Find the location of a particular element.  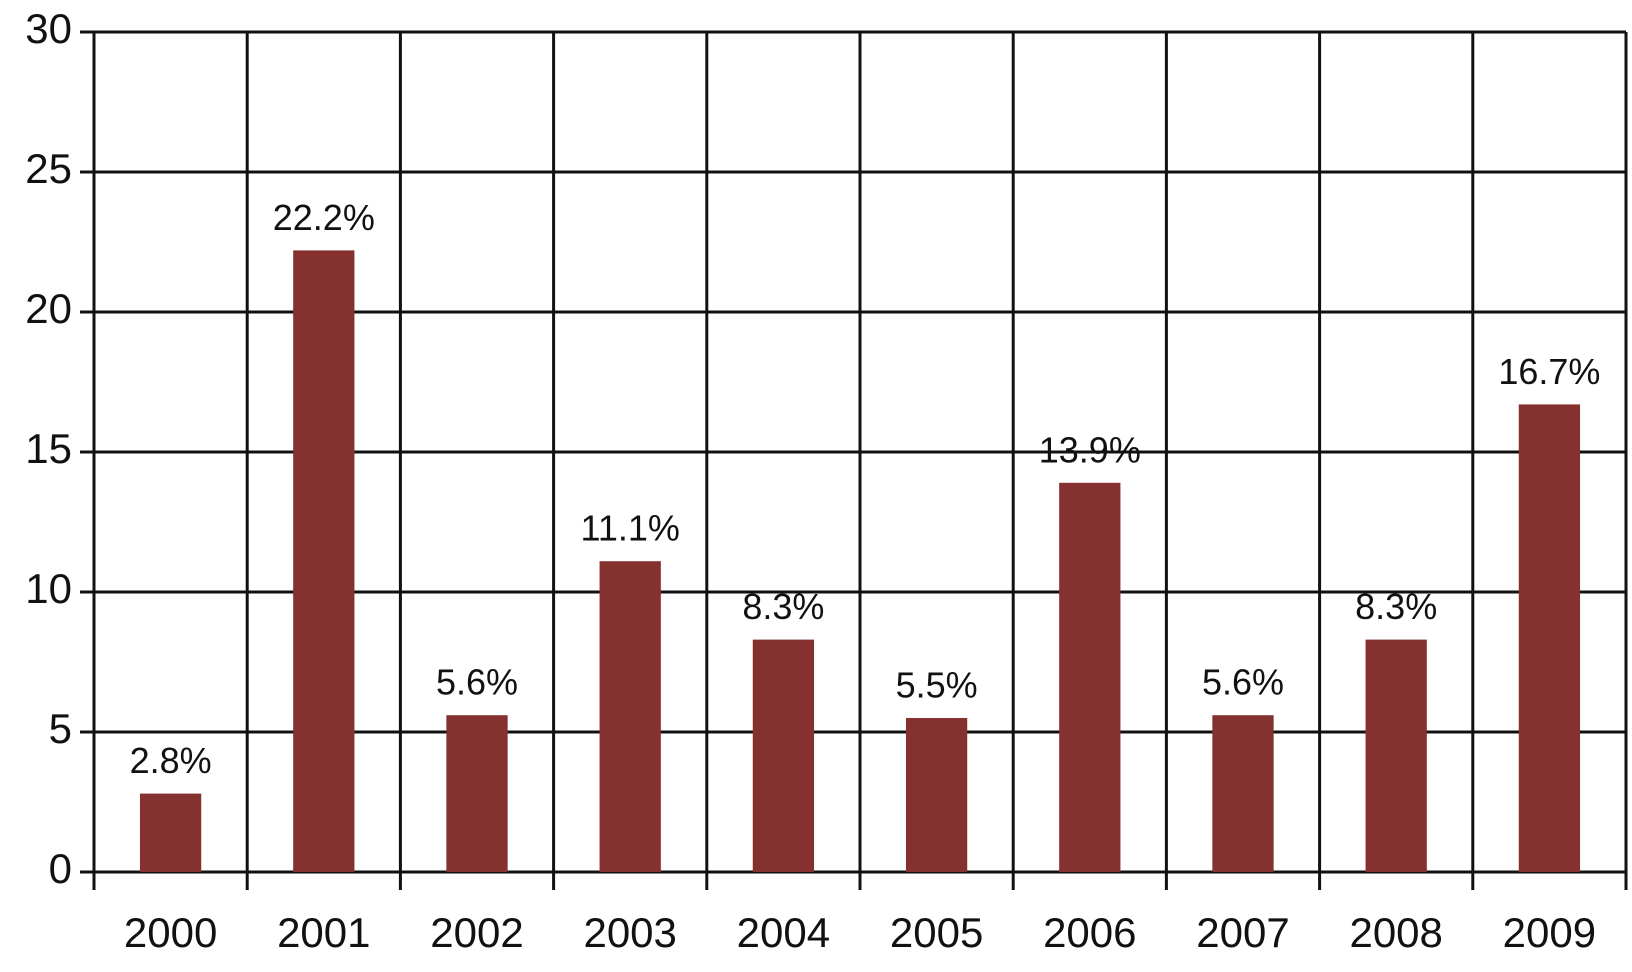

value-label: 16.7% is located at coordinates (1549, 371).